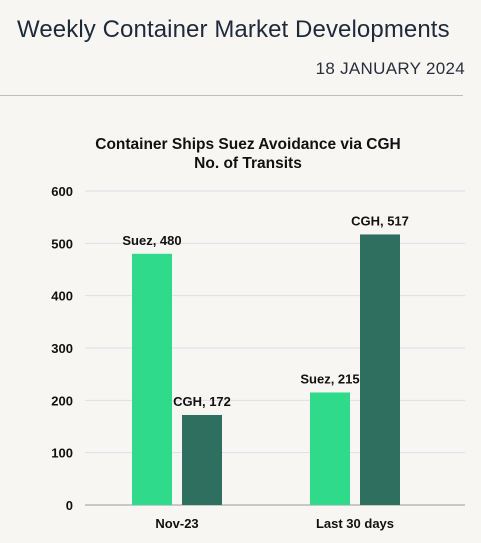  I want to click on data-label: Suez, 215, so click(329, 378).